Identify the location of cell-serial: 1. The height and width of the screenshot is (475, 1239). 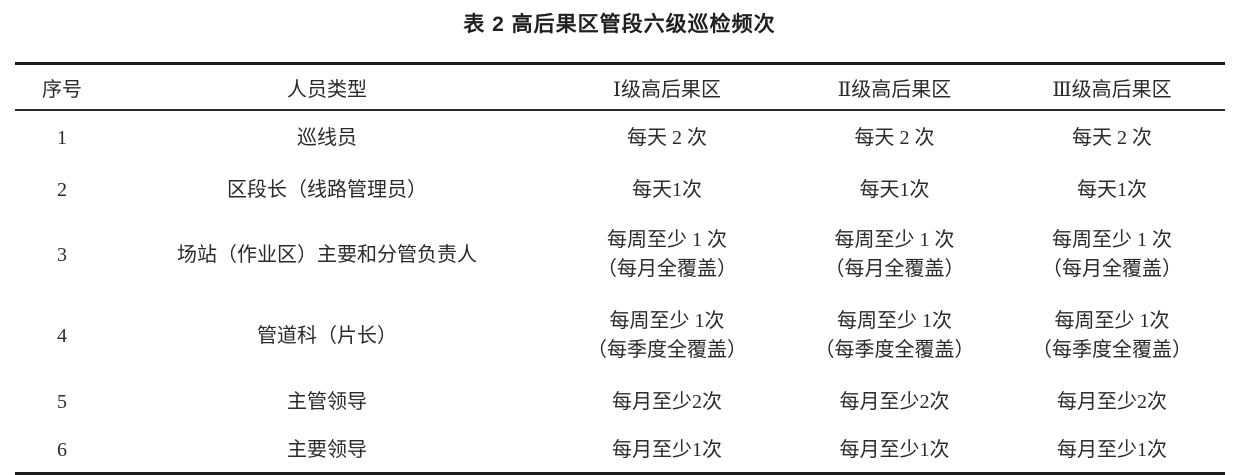
(62, 138).